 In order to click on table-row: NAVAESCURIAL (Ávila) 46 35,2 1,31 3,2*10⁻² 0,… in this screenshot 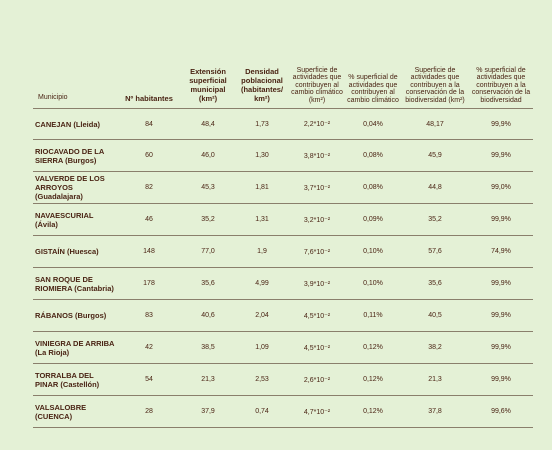, I will do `click(283, 219)`.